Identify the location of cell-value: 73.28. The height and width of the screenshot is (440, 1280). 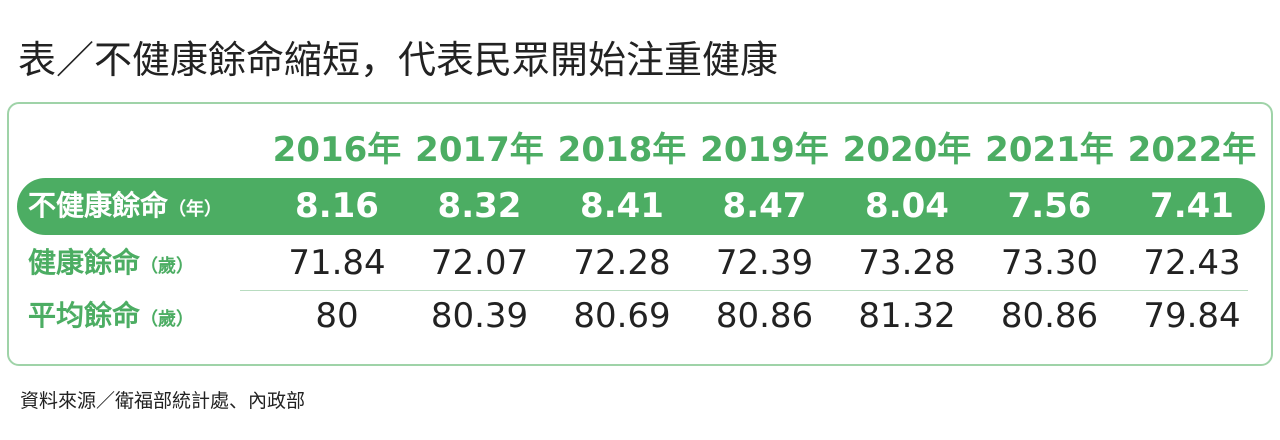
(907, 263).